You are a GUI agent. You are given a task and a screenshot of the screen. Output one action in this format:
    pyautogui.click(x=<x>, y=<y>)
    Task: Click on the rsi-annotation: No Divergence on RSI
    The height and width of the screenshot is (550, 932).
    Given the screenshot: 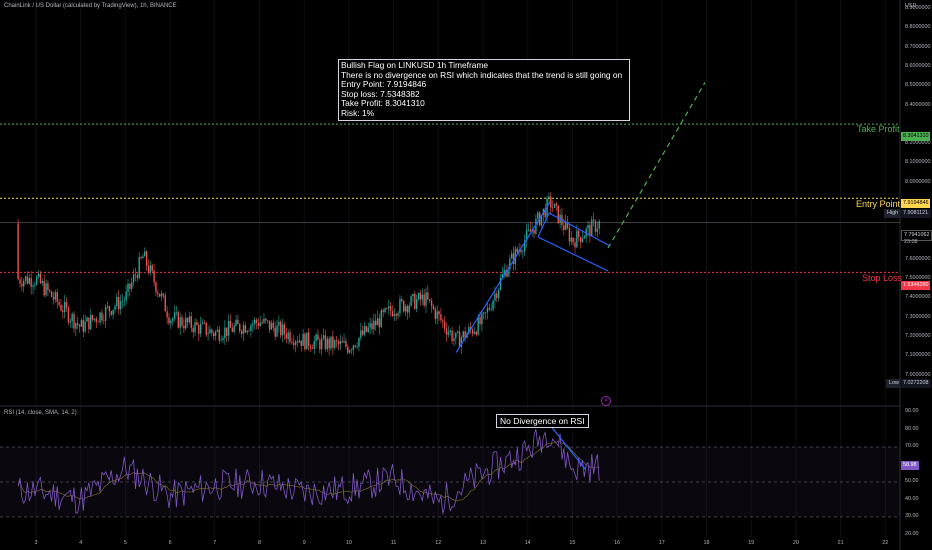 What is the action you would take?
    pyautogui.click(x=542, y=421)
    